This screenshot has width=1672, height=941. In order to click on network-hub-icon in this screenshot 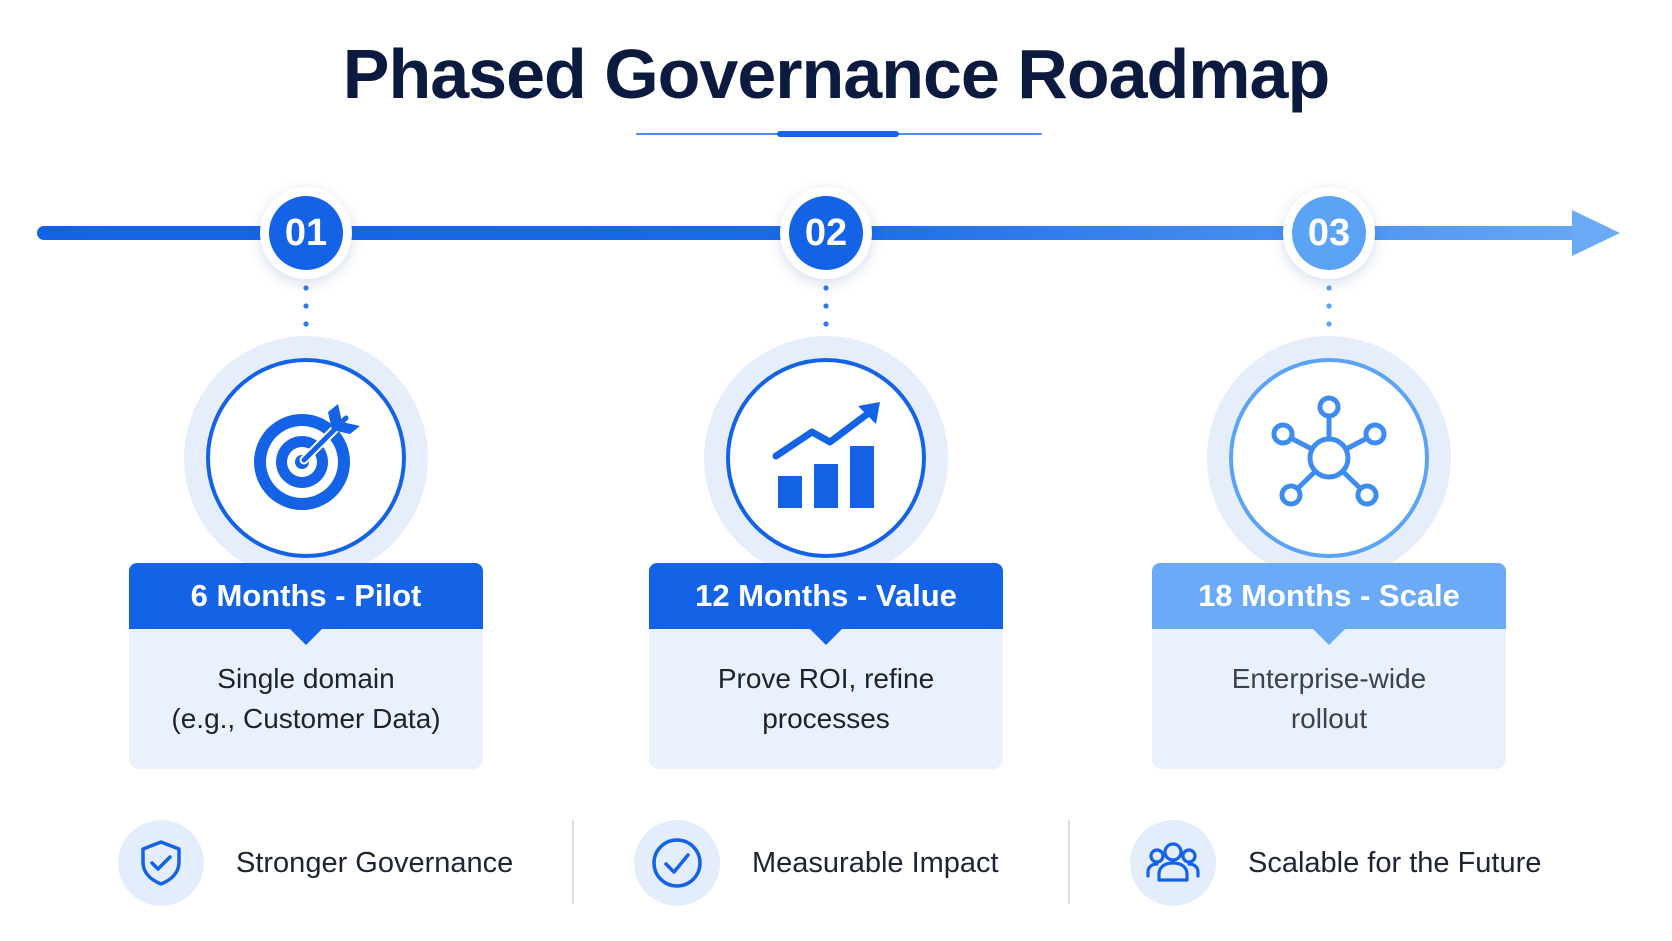, I will do `click(1329, 451)`.